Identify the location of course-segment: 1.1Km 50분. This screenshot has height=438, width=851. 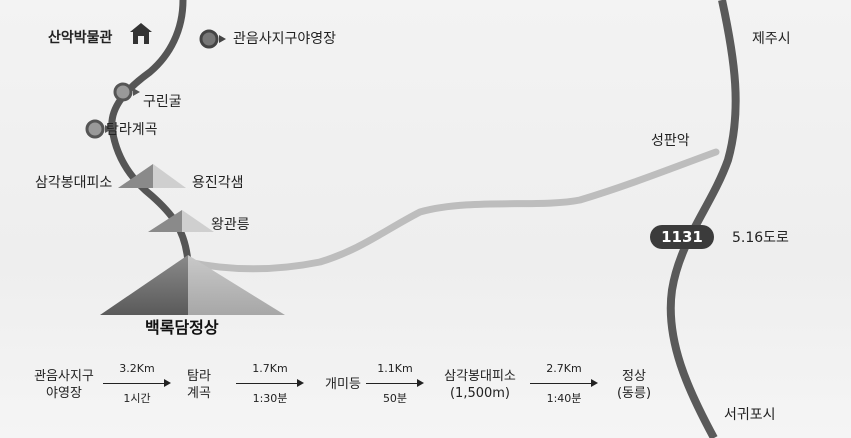
(395, 384).